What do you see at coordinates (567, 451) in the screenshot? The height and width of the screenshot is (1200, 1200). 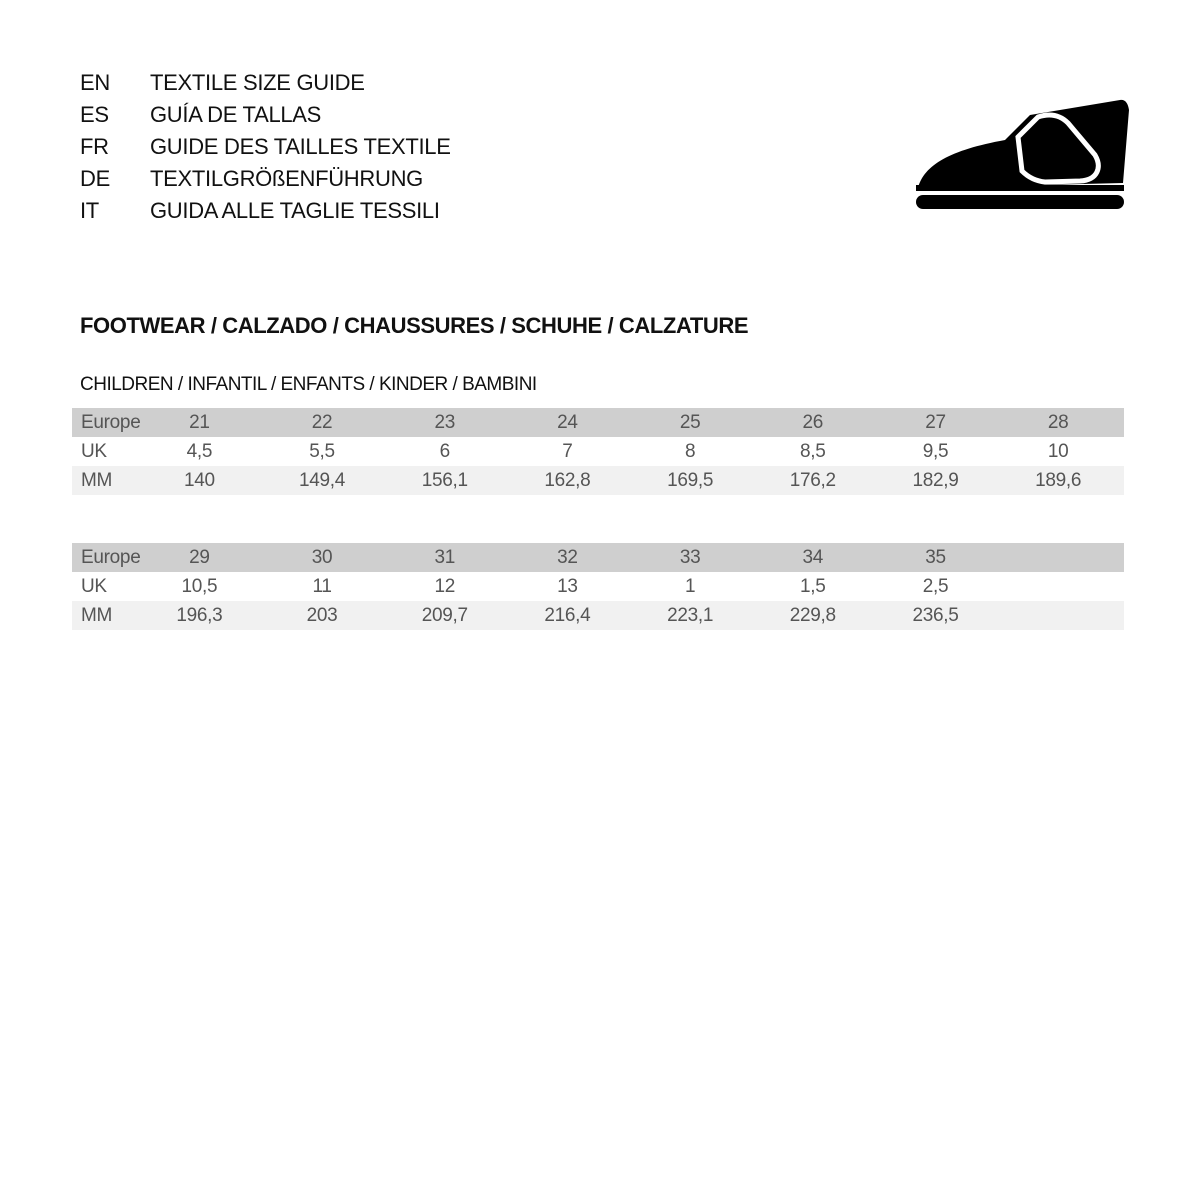 I see `table-cell: 7` at bounding box center [567, 451].